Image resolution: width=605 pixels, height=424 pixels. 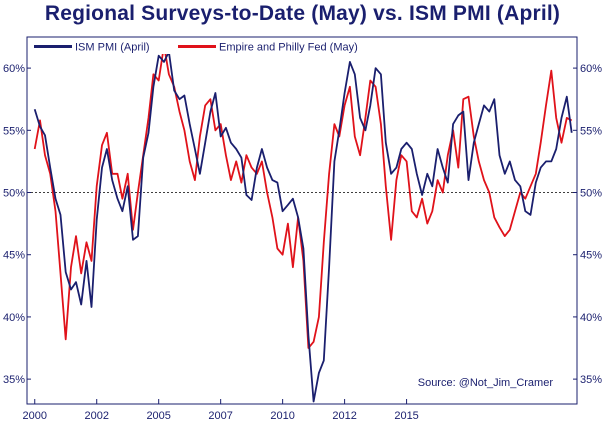 What do you see at coordinates (96, 416) in the screenshot?
I see `x-tick-label-1: 2002` at bounding box center [96, 416].